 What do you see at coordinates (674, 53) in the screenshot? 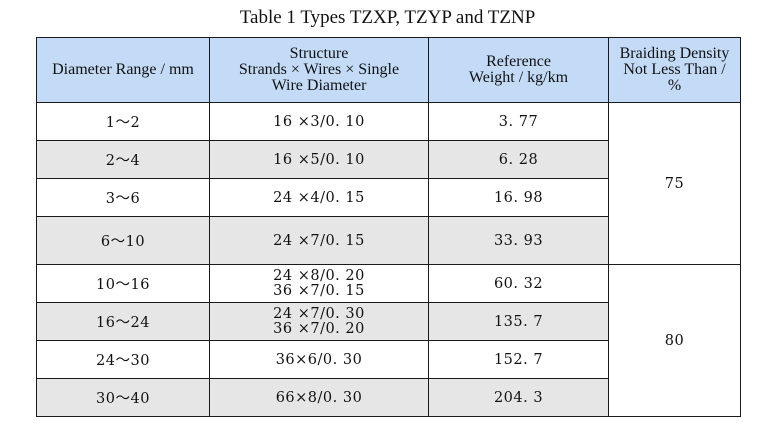
I see `header-density-line-1: Braiding Density` at bounding box center [674, 53].